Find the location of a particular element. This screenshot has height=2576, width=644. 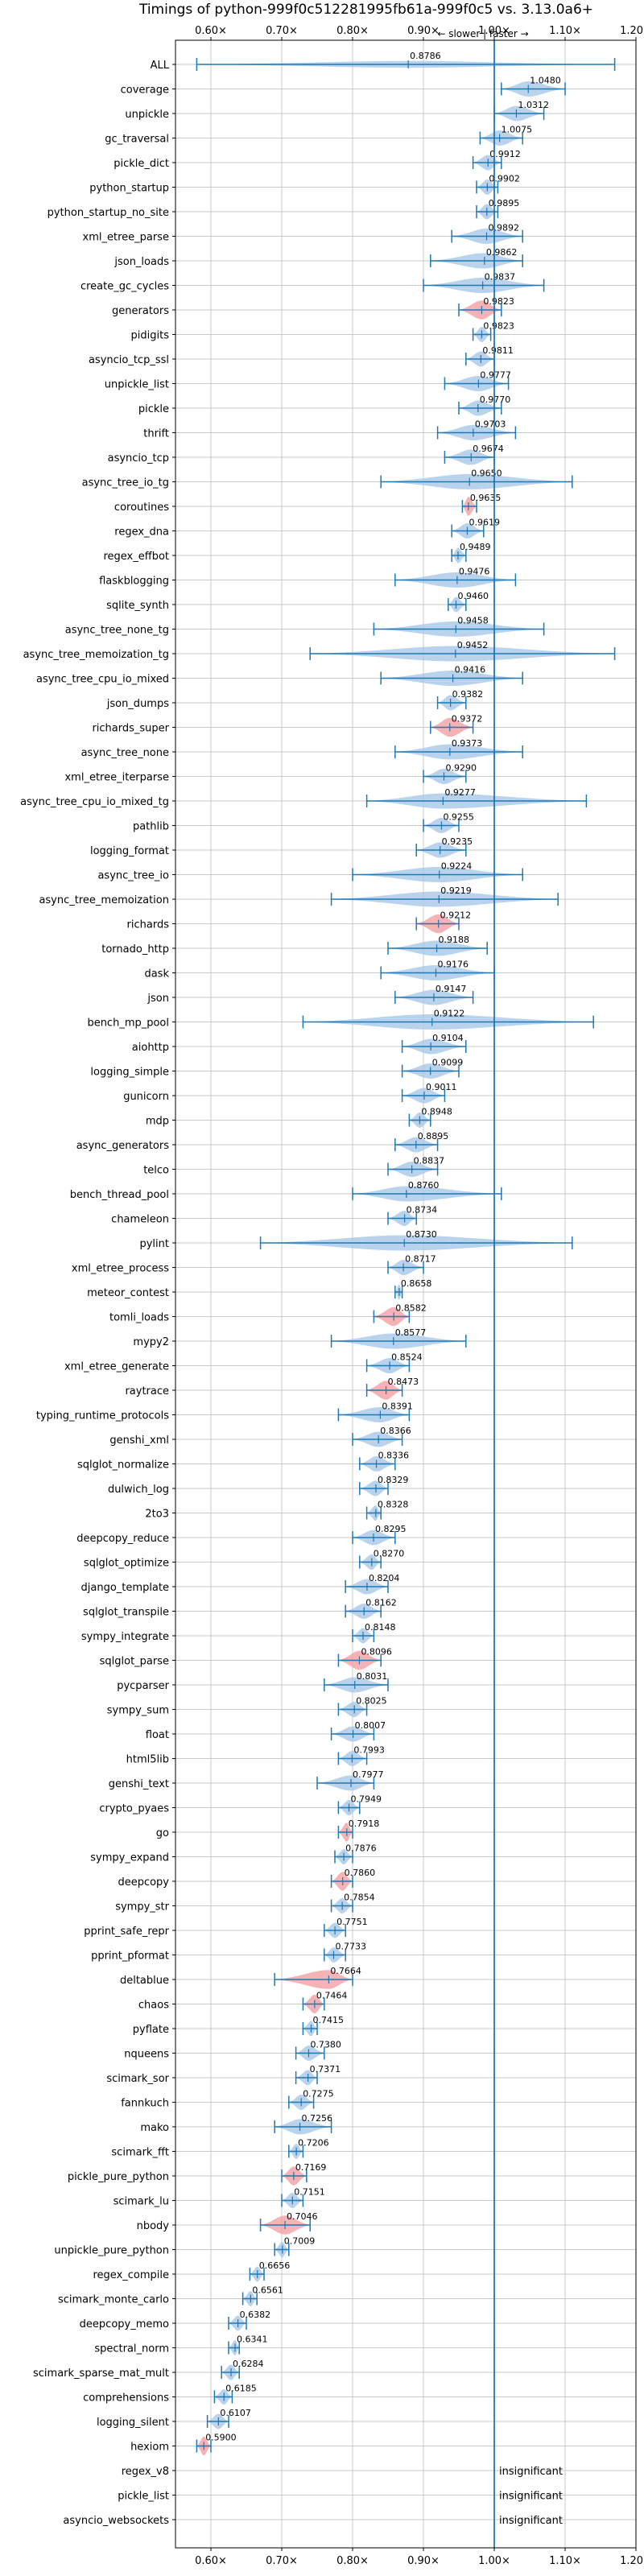

x-axis-bottom: 0.60× 0.70× 0.80× 0.90× 1.00× 1.10× 1.20× is located at coordinates (419, 2557).